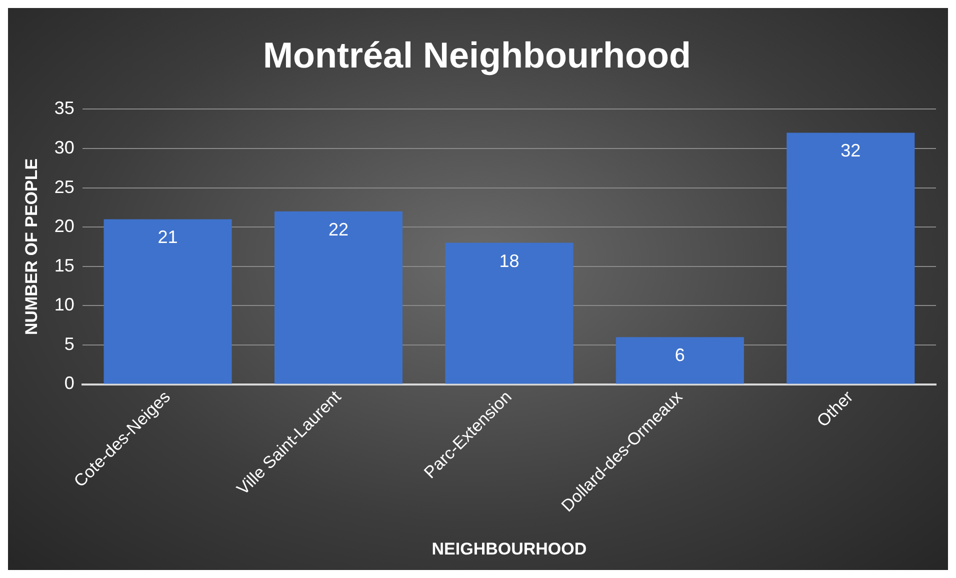  I want to click on data-label: 32, so click(850, 150).